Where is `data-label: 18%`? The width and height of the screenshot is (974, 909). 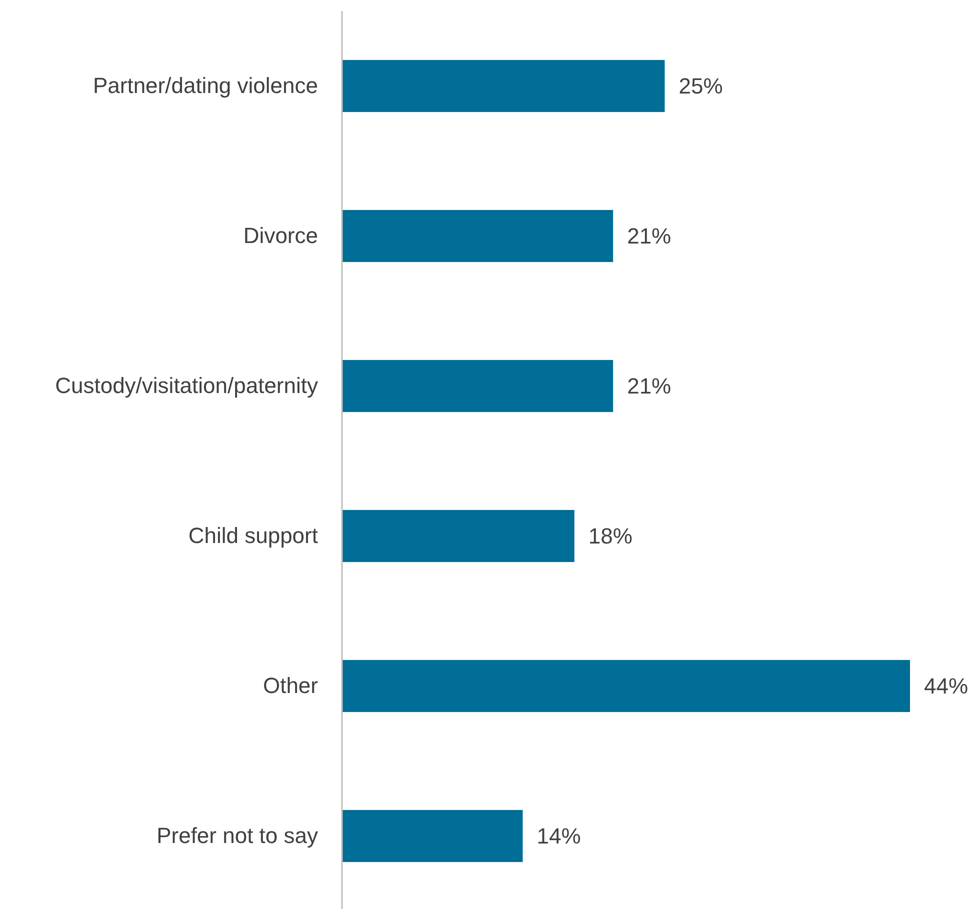 data-label: 18% is located at coordinates (610, 536).